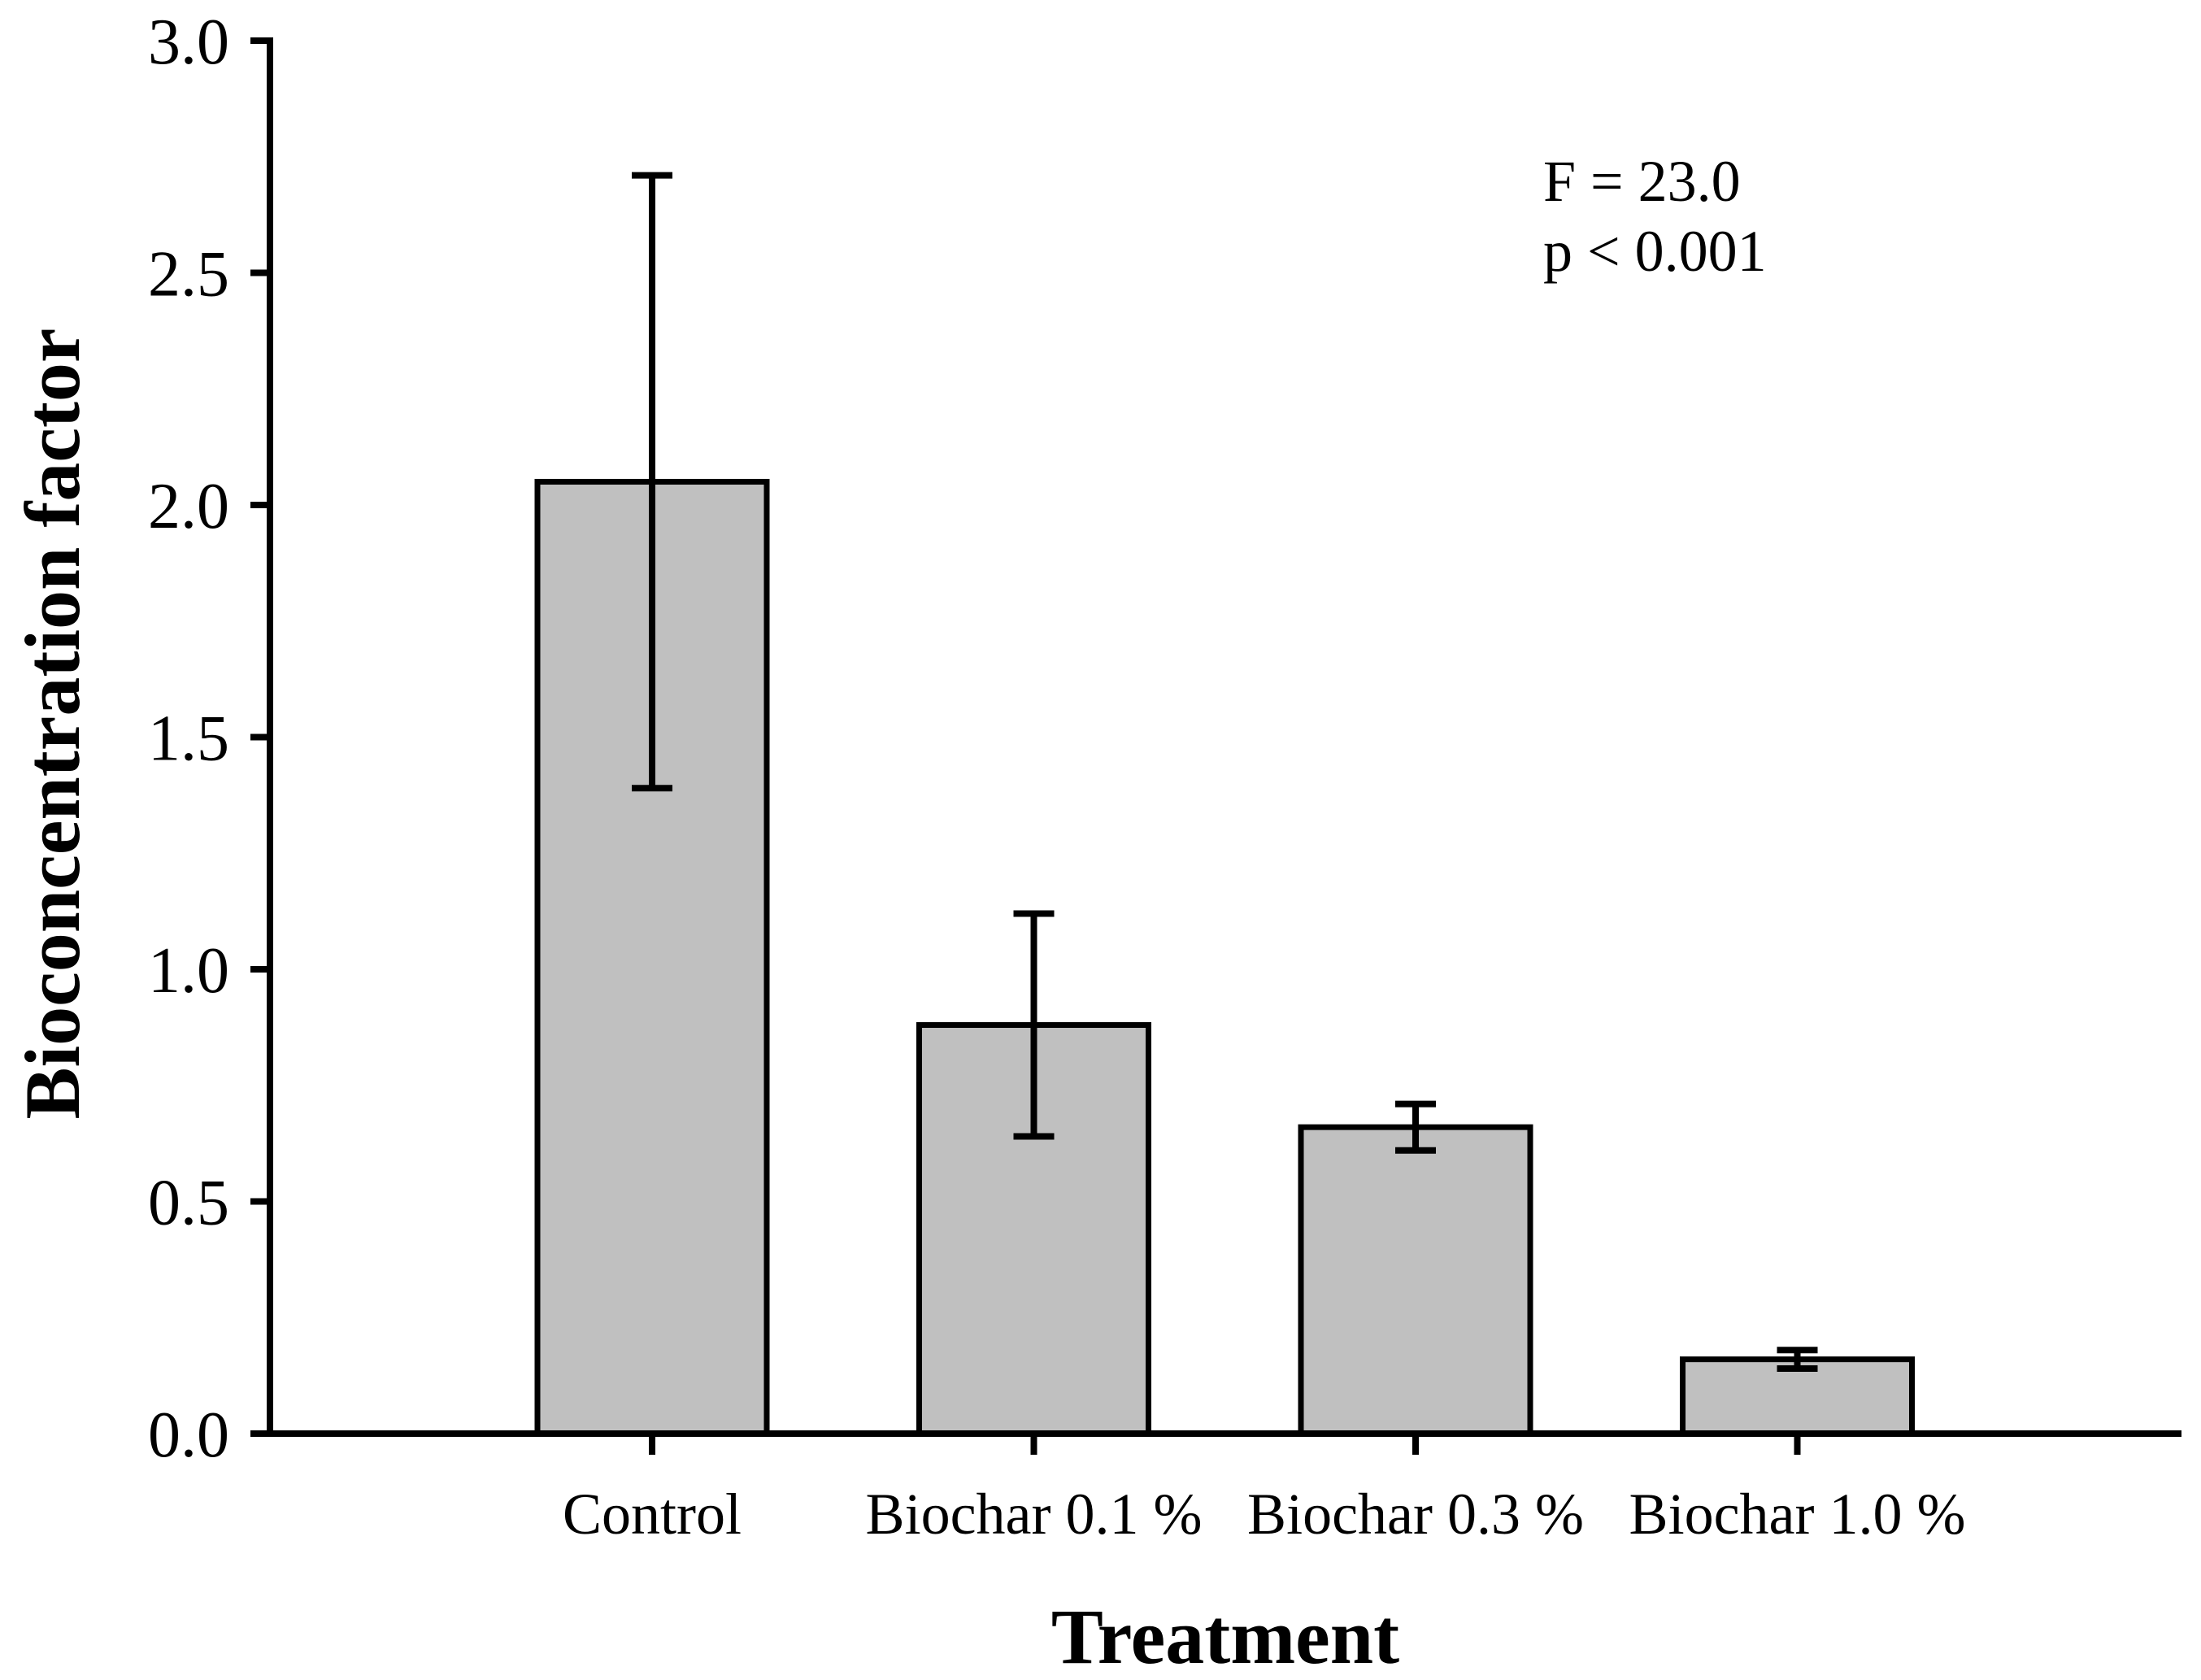  Describe the element at coordinates (188, 1435) in the screenshot. I see `y-tick-label: 0.0` at that location.